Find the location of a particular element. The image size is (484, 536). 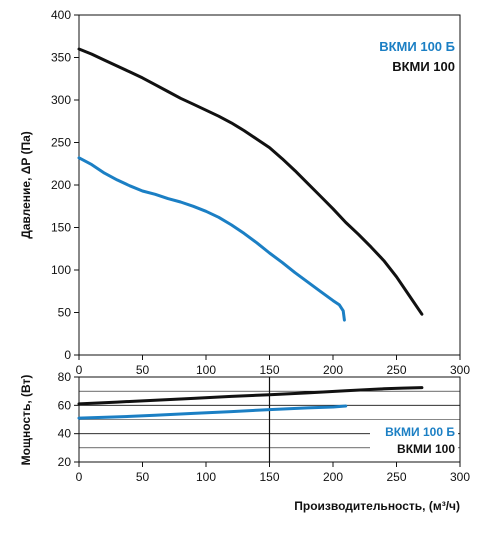

pressure-x-tick-label: 100 is located at coordinates (206, 370).